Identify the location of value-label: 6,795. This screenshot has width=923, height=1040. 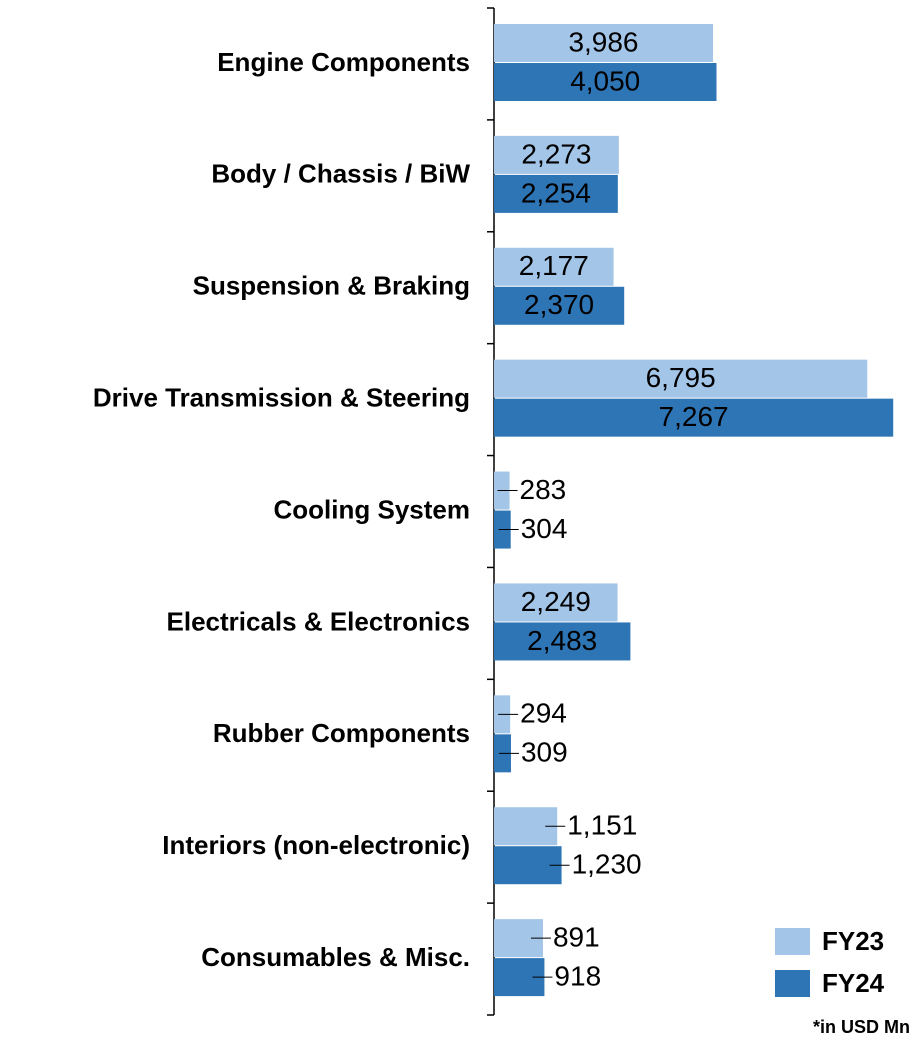
(681, 377).